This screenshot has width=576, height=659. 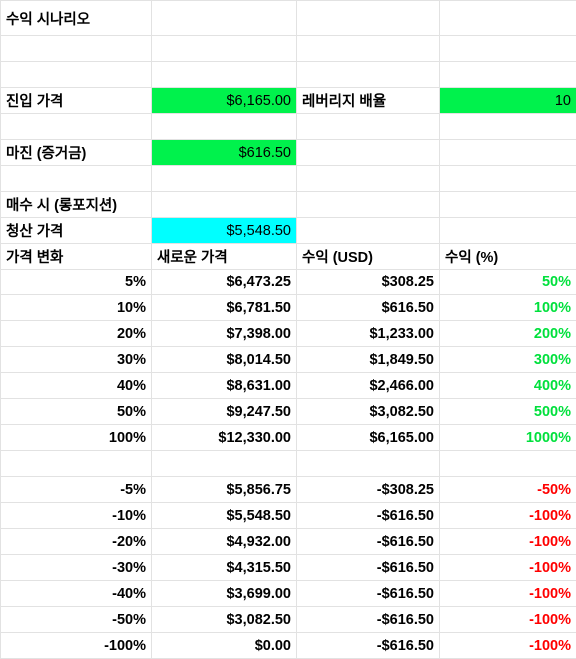 I want to click on profit-usd-cell: $1,233.00, so click(x=368, y=333).